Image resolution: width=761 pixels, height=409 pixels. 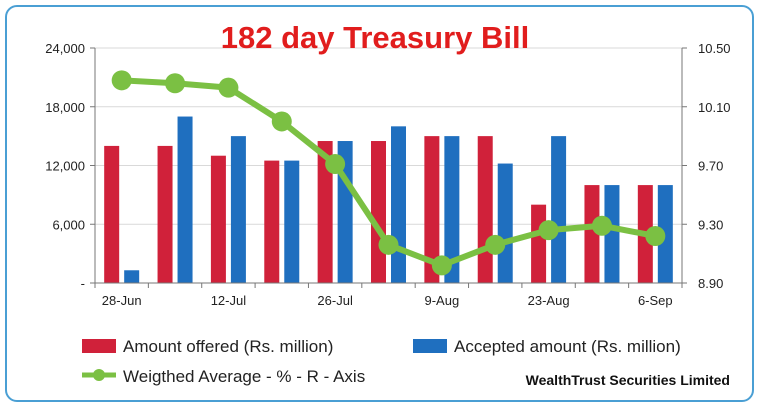 I want to click on x-tick-label: 26-Jul, so click(x=335, y=300).